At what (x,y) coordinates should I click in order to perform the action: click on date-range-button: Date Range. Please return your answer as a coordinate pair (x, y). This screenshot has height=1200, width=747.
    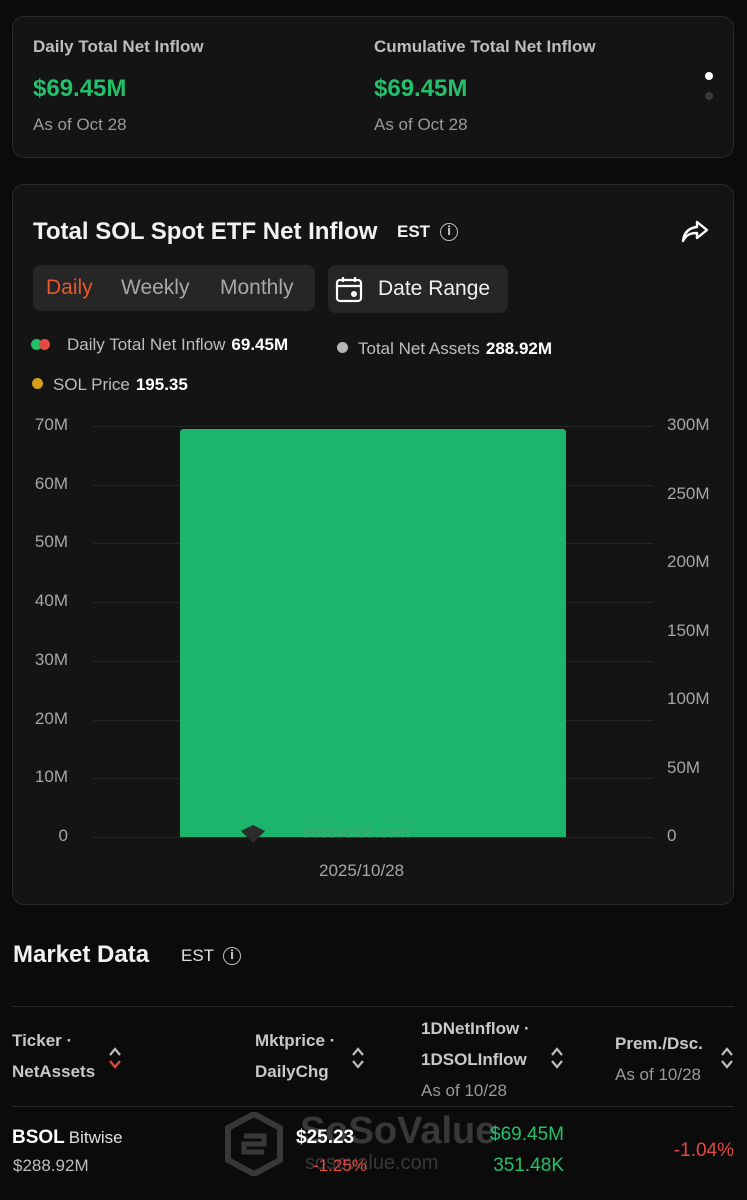
    Looking at the image, I should click on (418, 289).